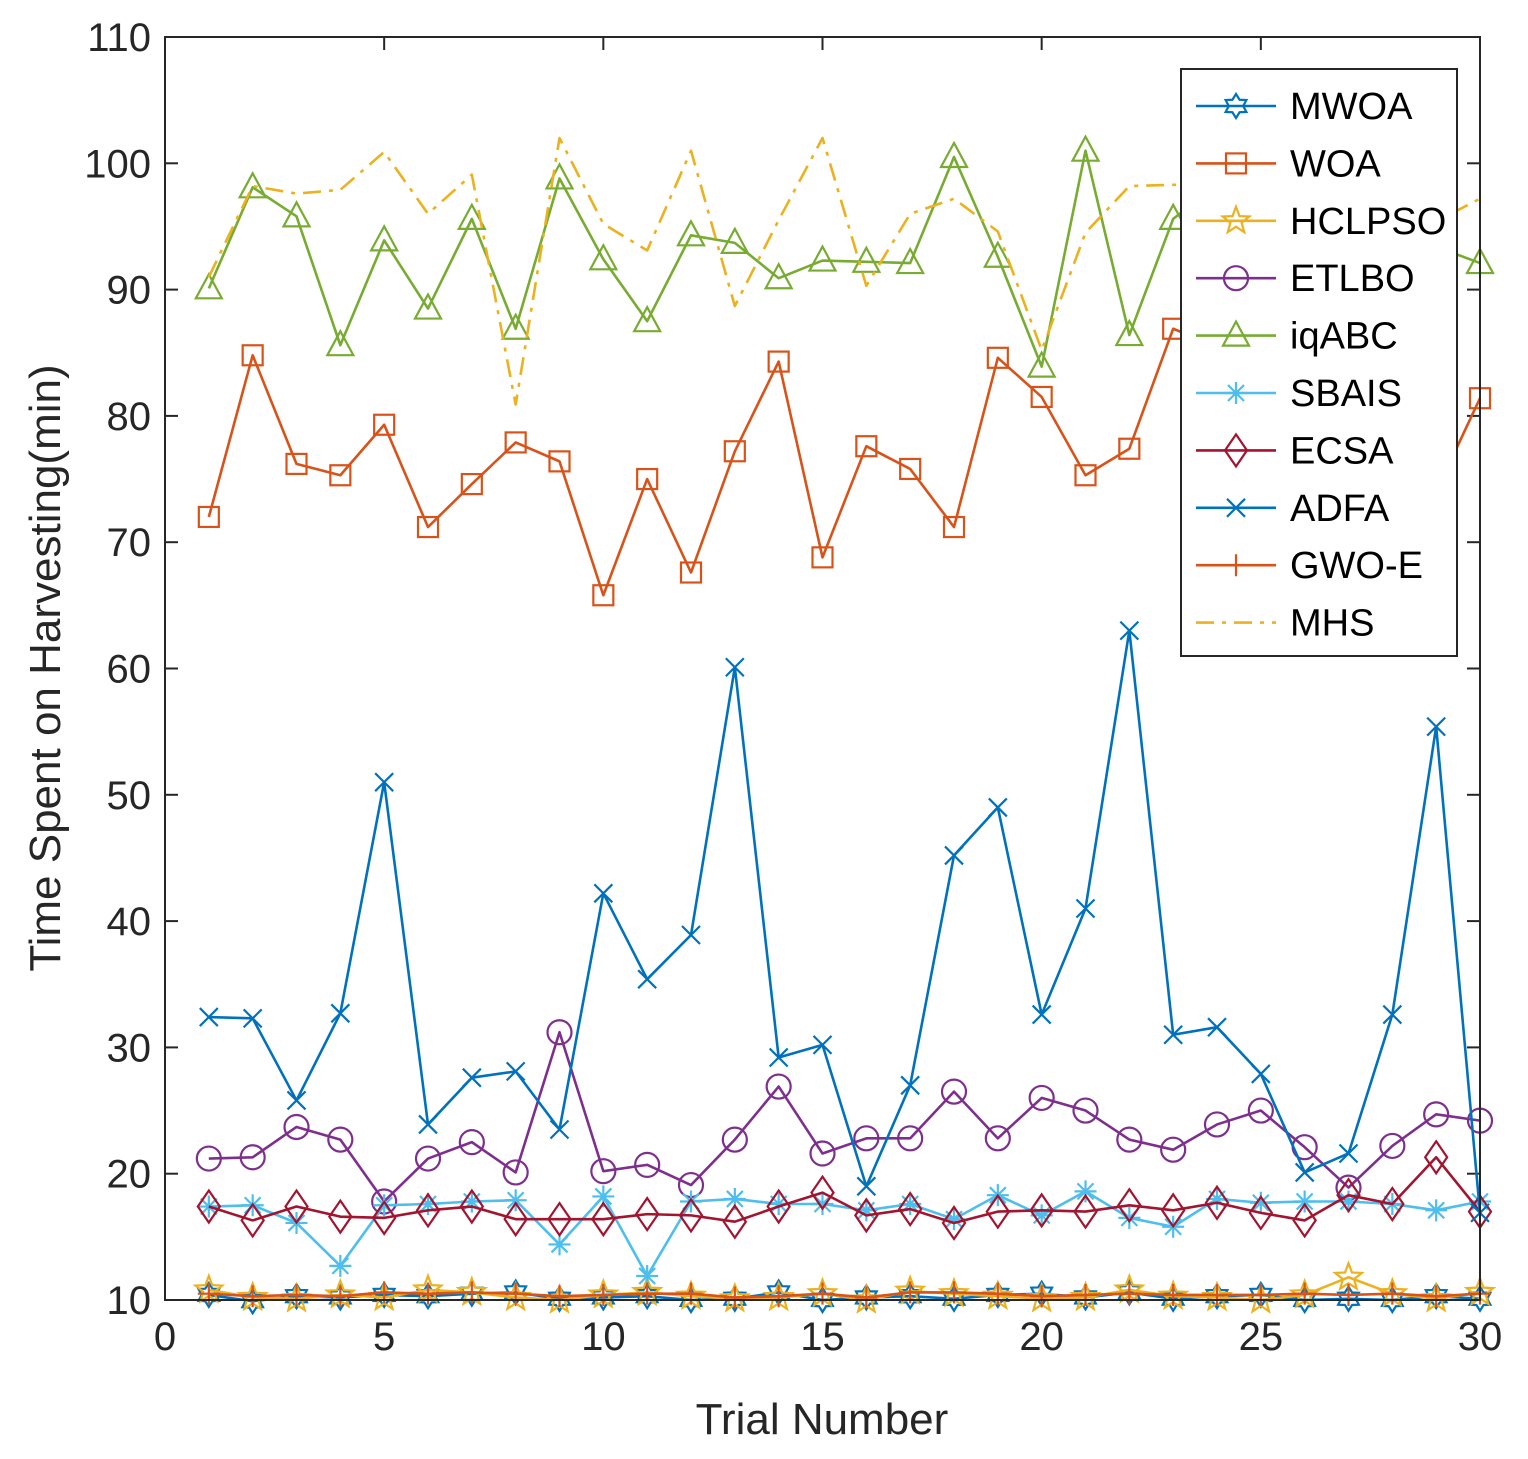 The height and width of the screenshot is (1459, 1528). I want to click on legend-item-woa: WOA, so click(1288, 164).